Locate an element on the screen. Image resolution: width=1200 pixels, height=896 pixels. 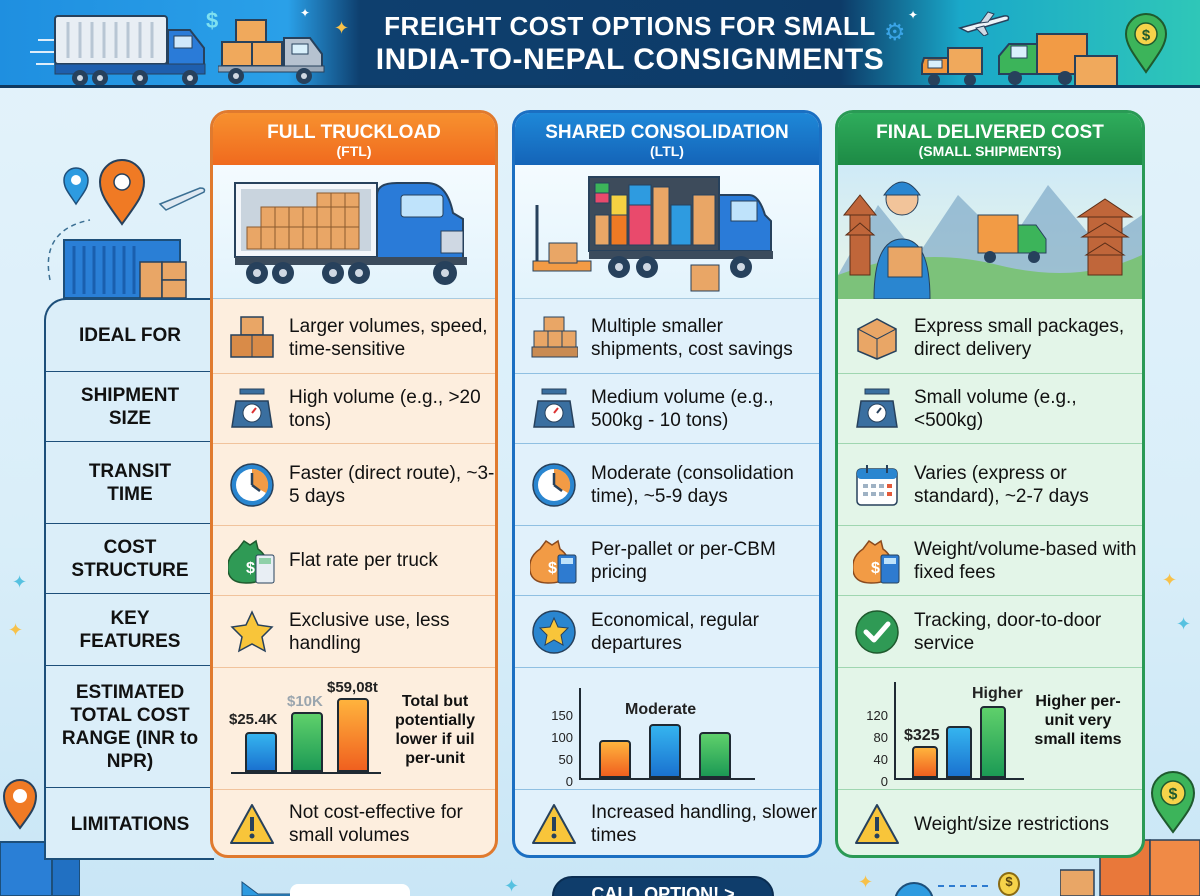
box-truck-illustration is located at coordinates (667, 232).